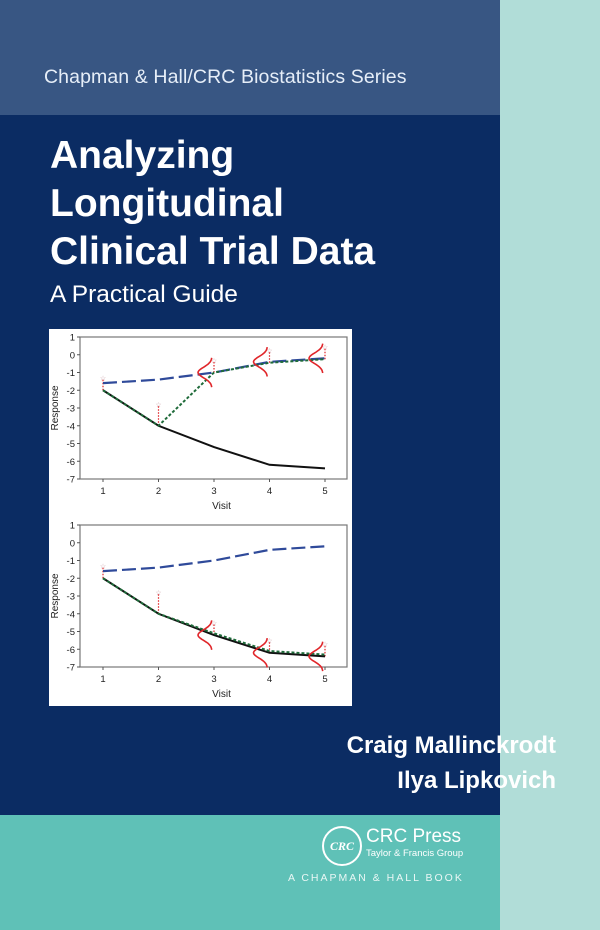 This screenshot has height=930, width=600. I want to click on title-line: Longitudinal, so click(167, 203).